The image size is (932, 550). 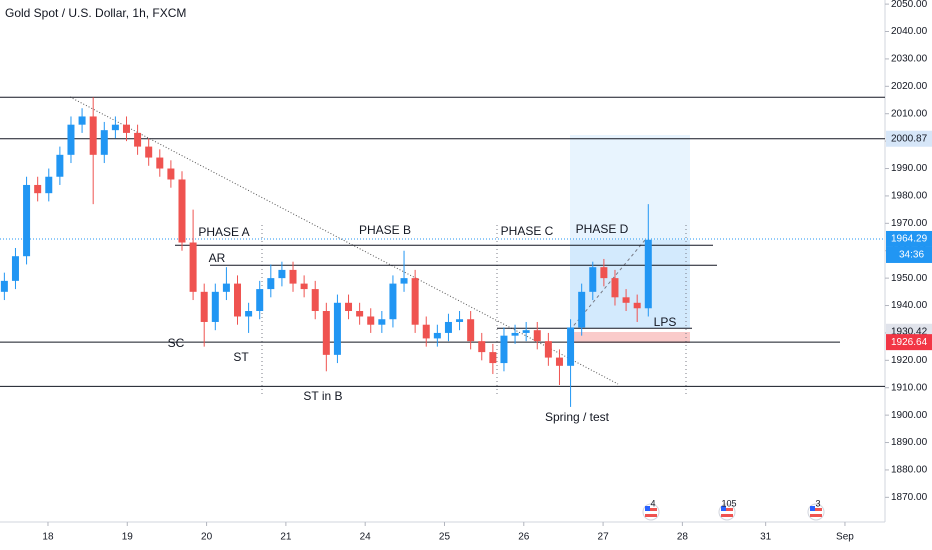 What do you see at coordinates (909, 497) in the screenshot?
I see `y-tick-label: 1870.00` at bounding box center [909, 497].